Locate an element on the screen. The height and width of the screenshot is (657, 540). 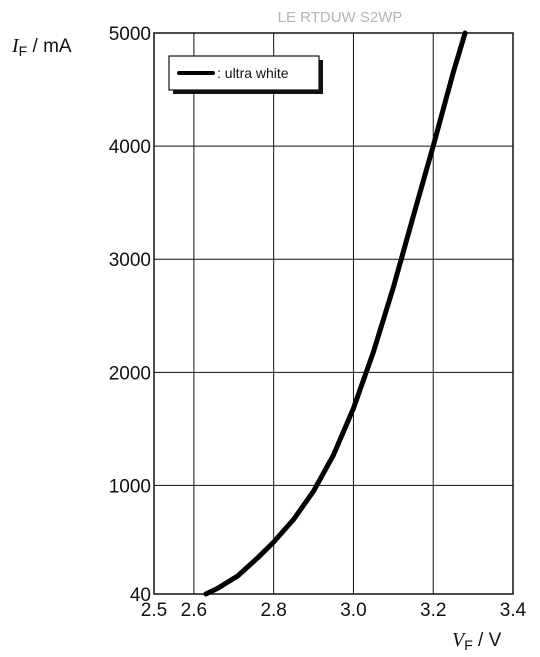
x-tick-label: 2.5 is located at coordinates (154, 610).